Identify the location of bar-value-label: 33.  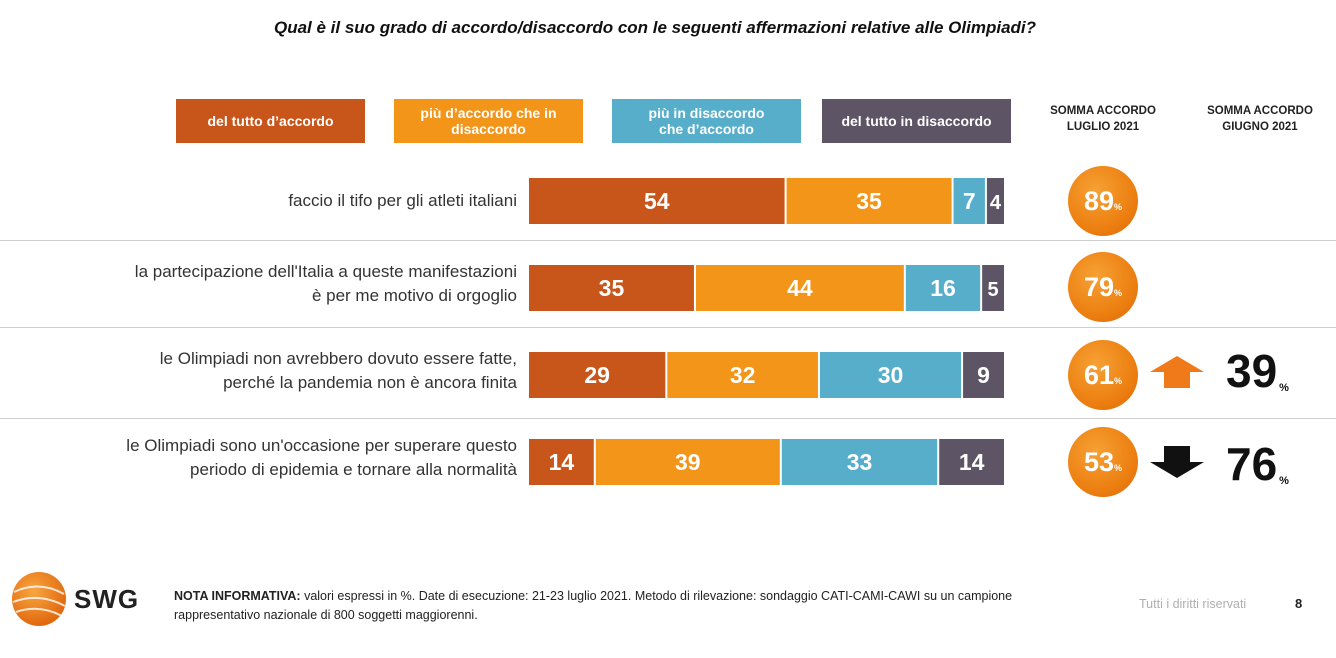
(860, 462).